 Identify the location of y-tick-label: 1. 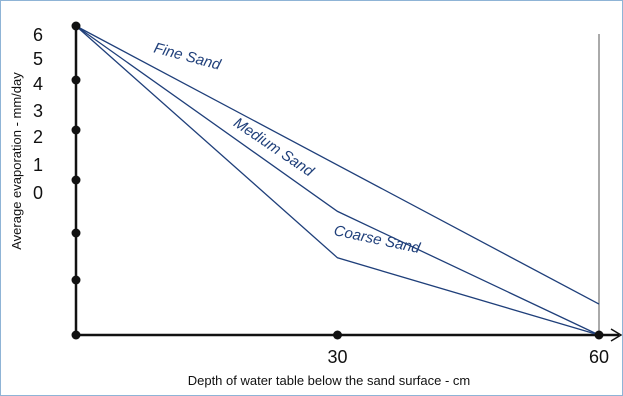
(38, 165).